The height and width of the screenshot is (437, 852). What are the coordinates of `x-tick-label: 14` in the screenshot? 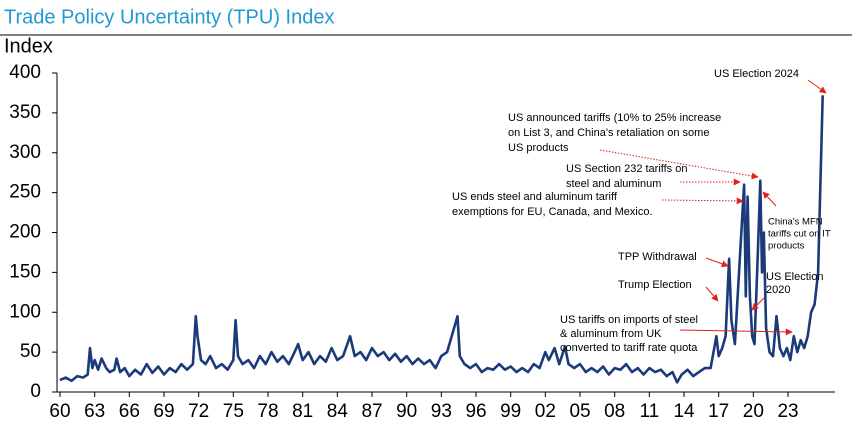 It's located at (684, 411).